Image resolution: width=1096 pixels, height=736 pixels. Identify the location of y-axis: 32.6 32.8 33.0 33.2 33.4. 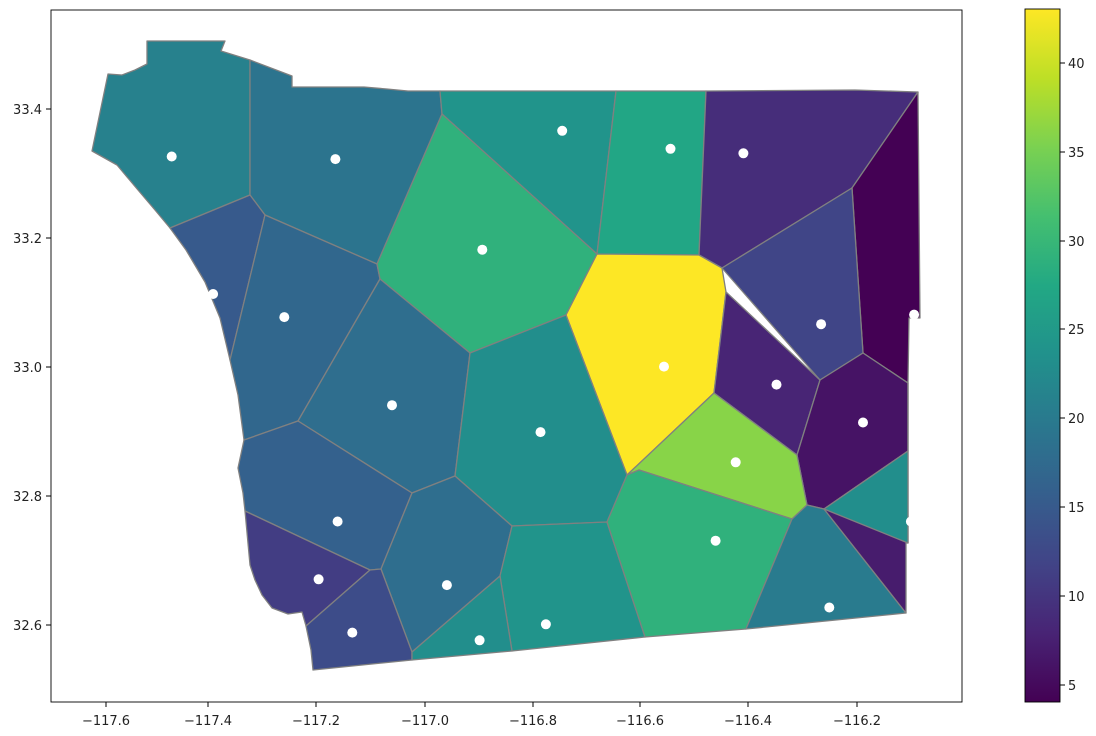
(32, 368).